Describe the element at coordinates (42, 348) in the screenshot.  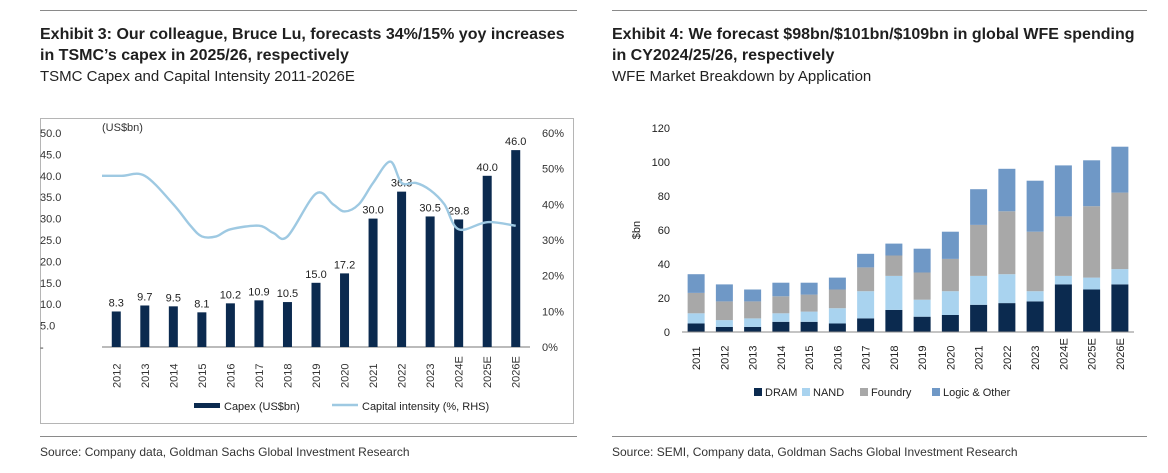
I see `y-left-tick-label: -` at that location.